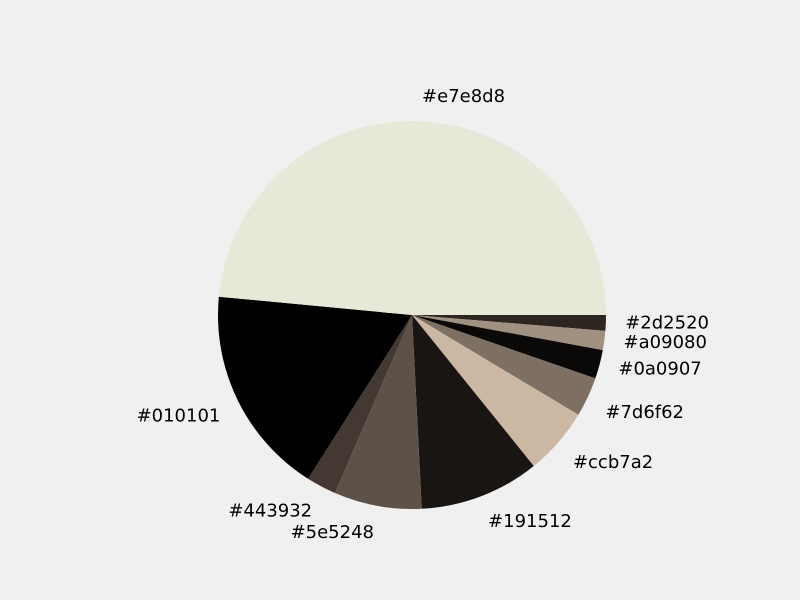 The image size is (800, 600). I want to click on pie-label-9: #e7e8d8, so click(463, 96).